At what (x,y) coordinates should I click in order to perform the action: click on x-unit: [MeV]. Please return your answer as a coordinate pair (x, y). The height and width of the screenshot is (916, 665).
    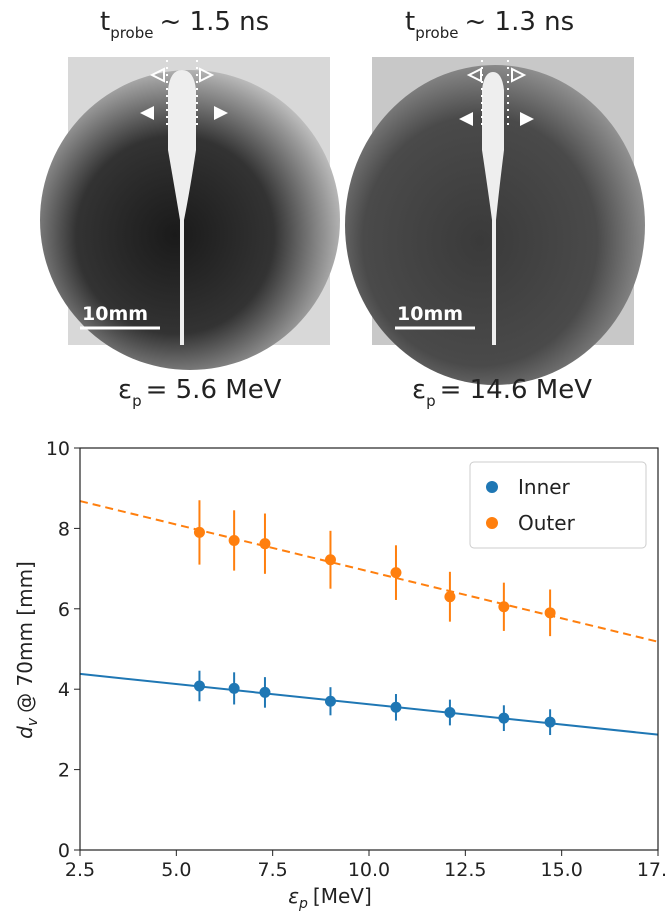
    Looking at the image, I should click on (342, 896).